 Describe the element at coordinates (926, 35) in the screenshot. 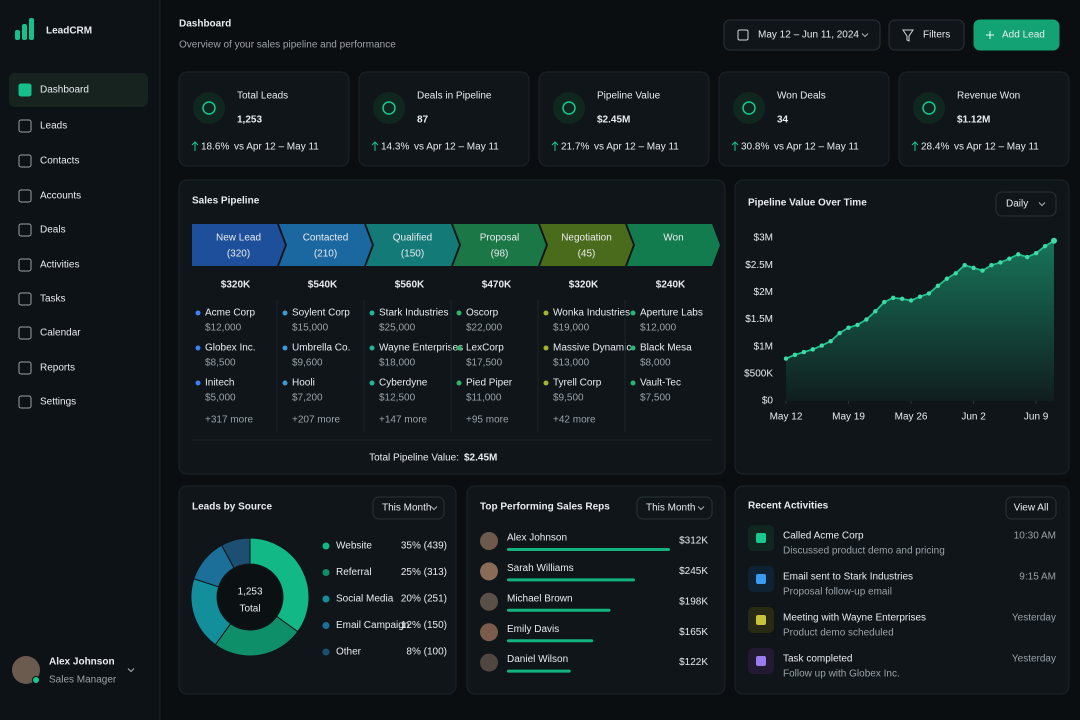

I see `filters-button` at that location.